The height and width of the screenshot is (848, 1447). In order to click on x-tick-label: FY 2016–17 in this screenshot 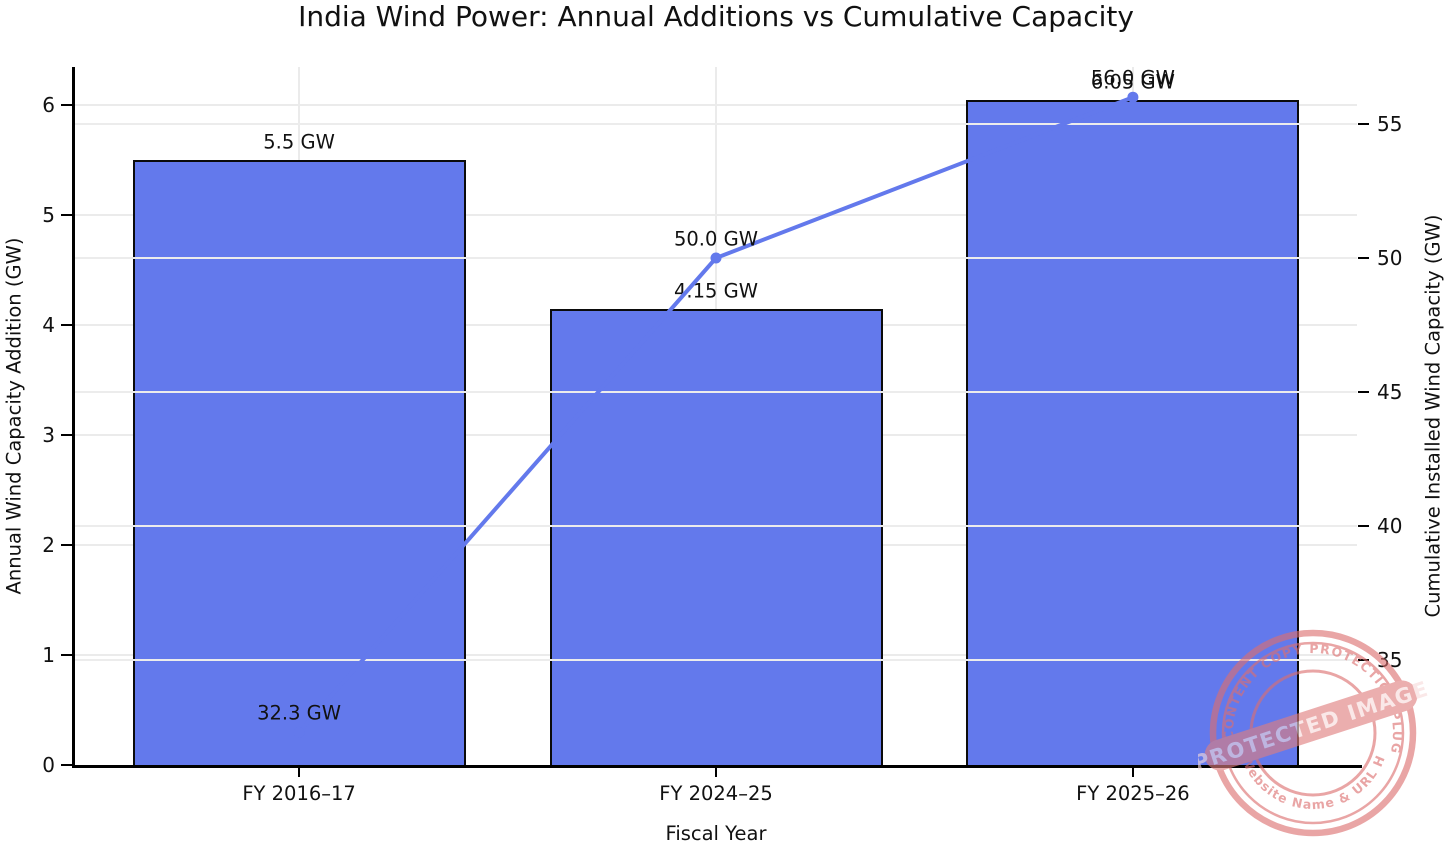, I will do `click(299, 793)`.